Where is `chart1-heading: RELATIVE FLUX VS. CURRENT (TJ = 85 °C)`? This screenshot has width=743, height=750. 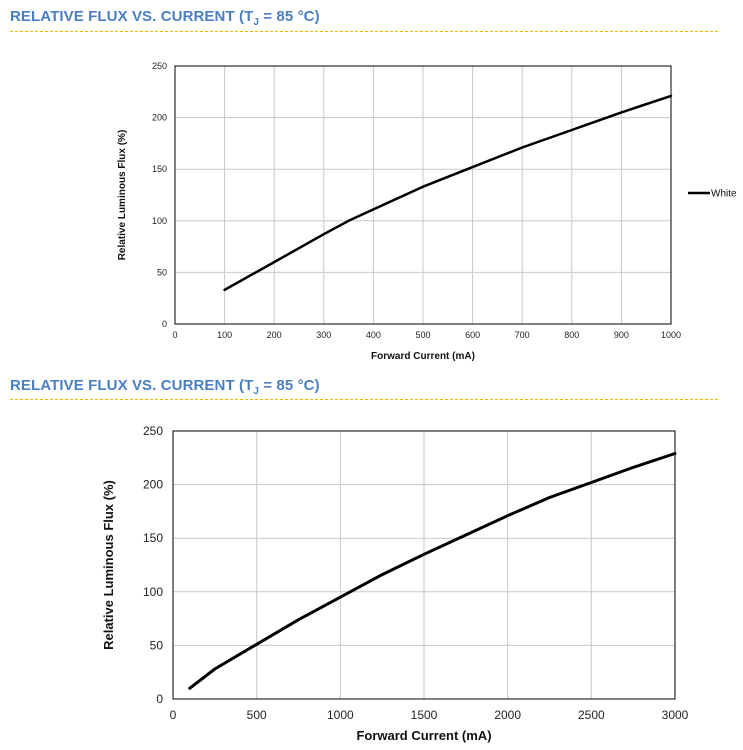
chart1-heading: RELATIVE FLUX VS. CURRENT (TJ = 85 °C) is located at coordinates (165, 18).